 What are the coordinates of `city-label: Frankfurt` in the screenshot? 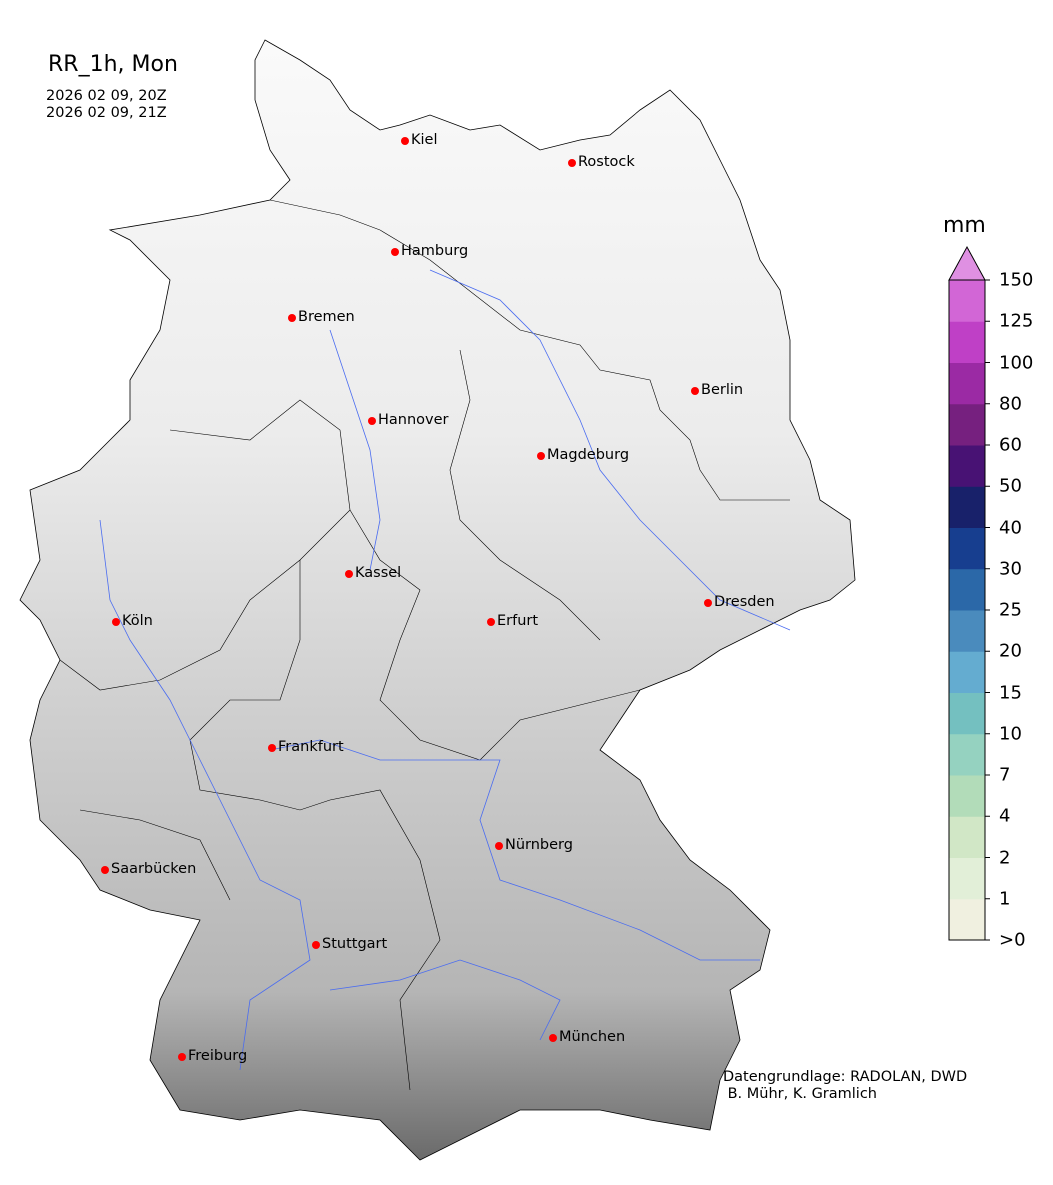 It's located at (311, 747).